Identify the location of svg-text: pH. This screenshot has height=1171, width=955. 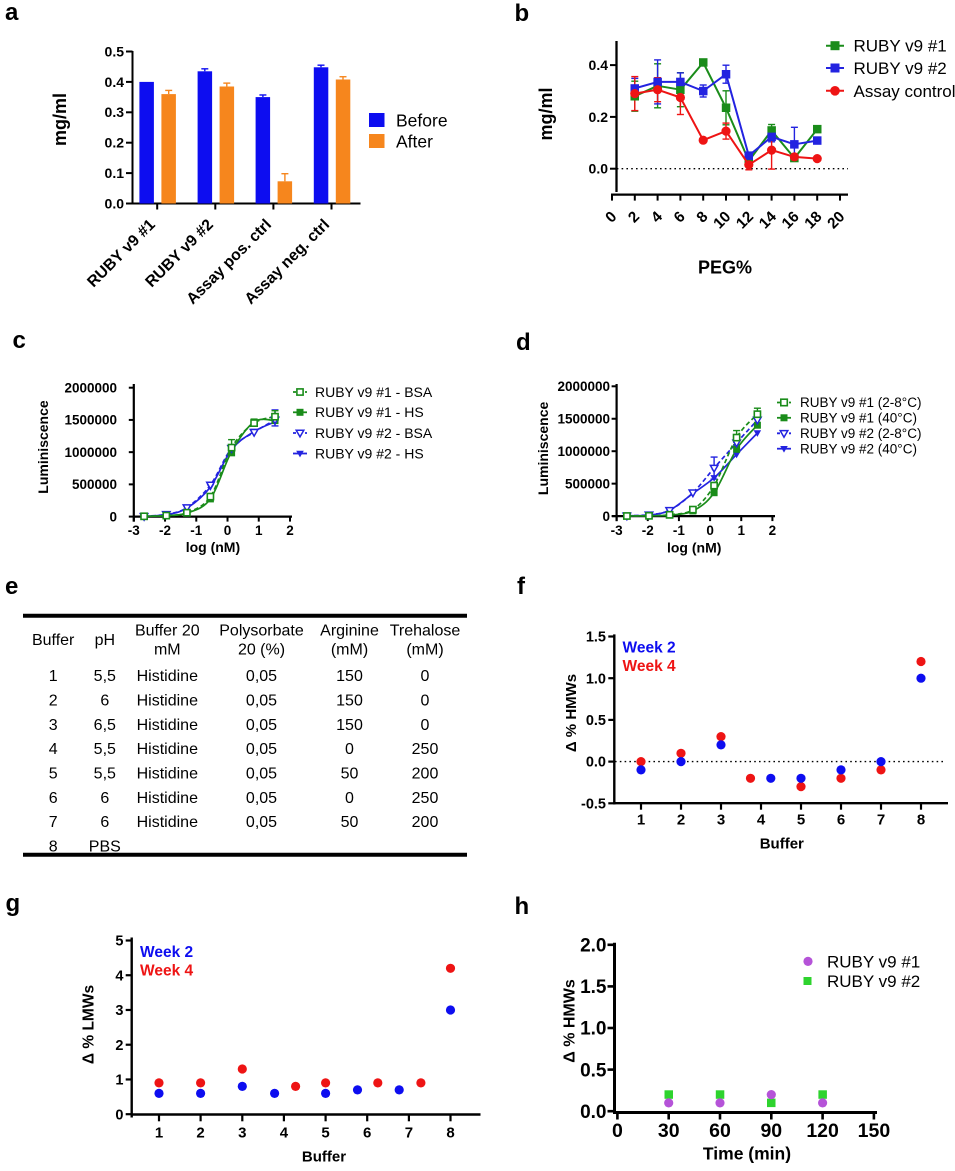
(105, 640).